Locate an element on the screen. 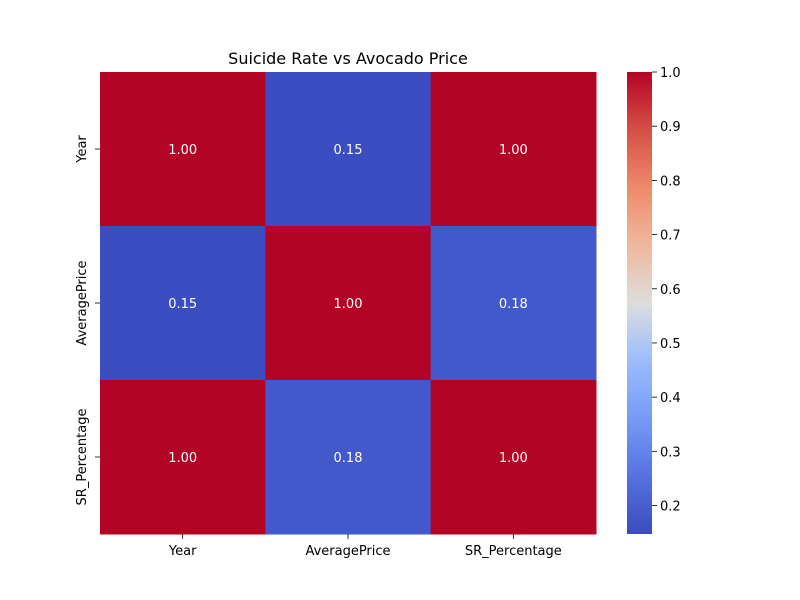 This screenshot has width=800, height=600. cell-label-r0-c2: 1.00 is located at coordinates (513, 150).